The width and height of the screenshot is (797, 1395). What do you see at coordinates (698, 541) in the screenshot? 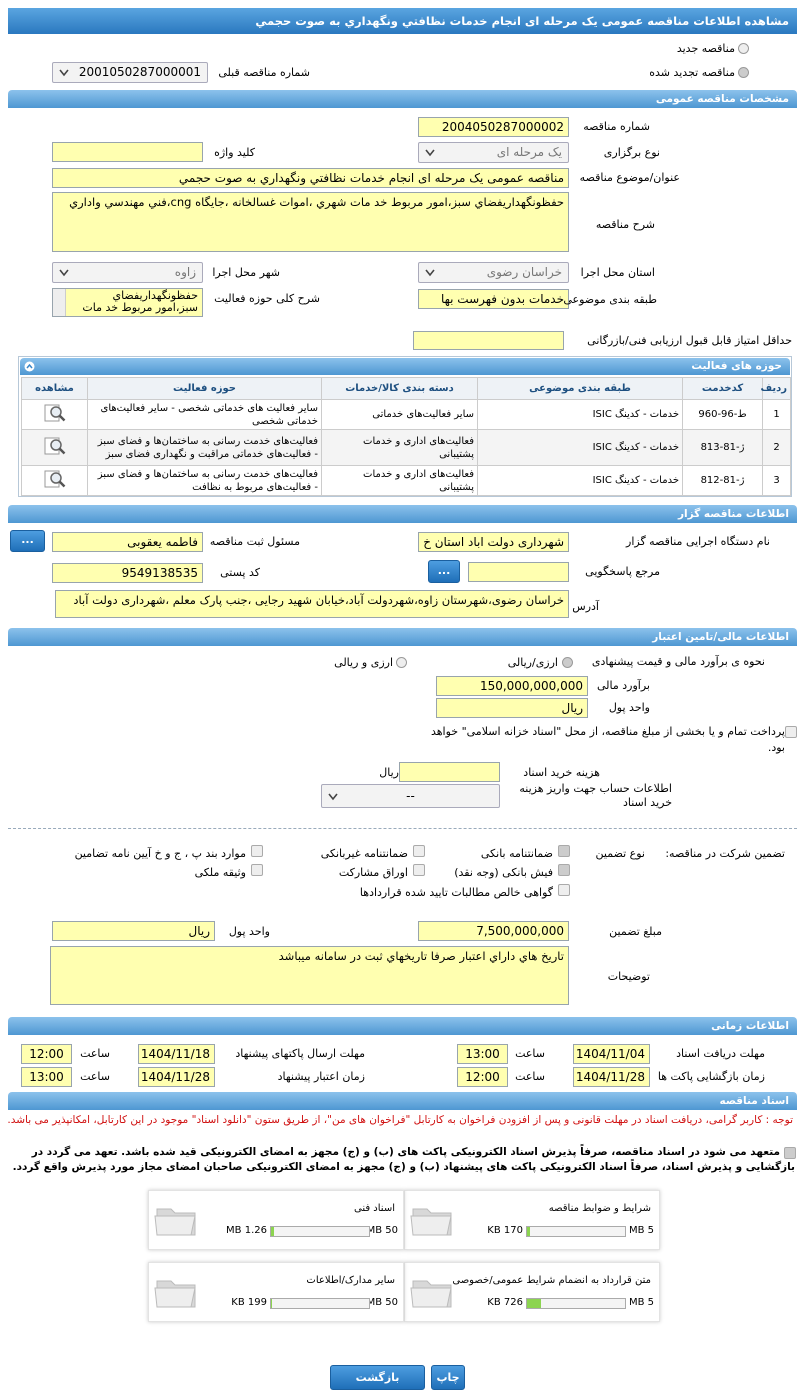
I see `field-label: نام دستگاه اجرایی مناقصه گزار` at bounding box center [698, 541].